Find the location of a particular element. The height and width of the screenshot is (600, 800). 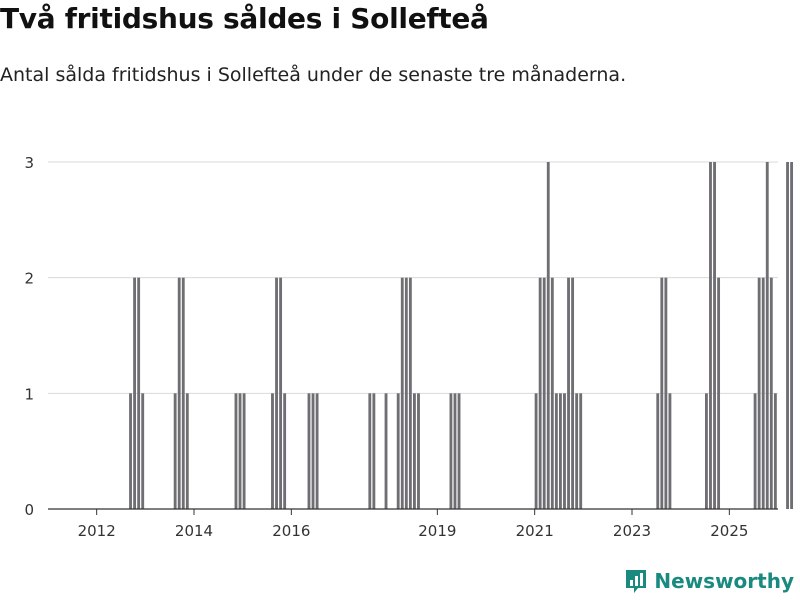

x-tick-label: 2019 is located at coordinates (437, 531).